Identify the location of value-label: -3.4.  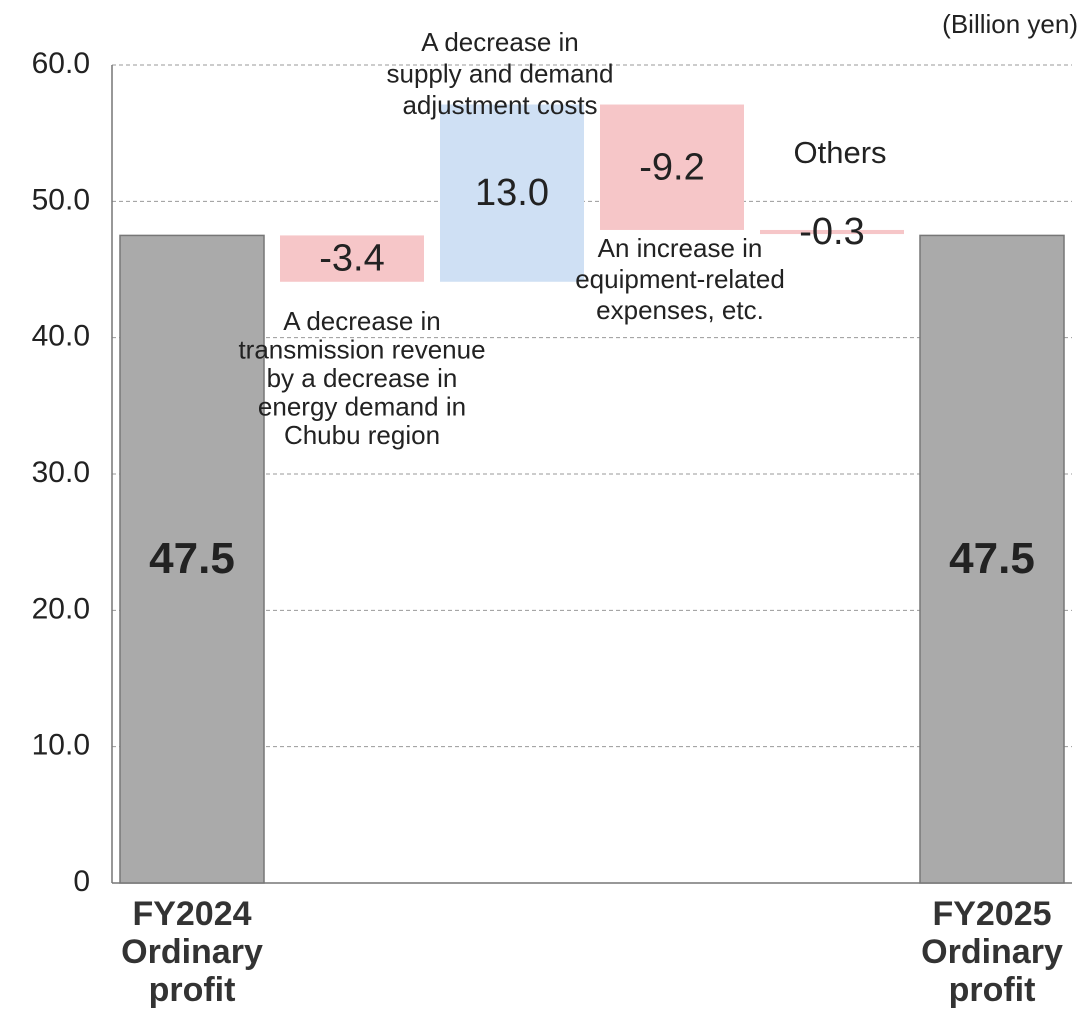
(351, 259).